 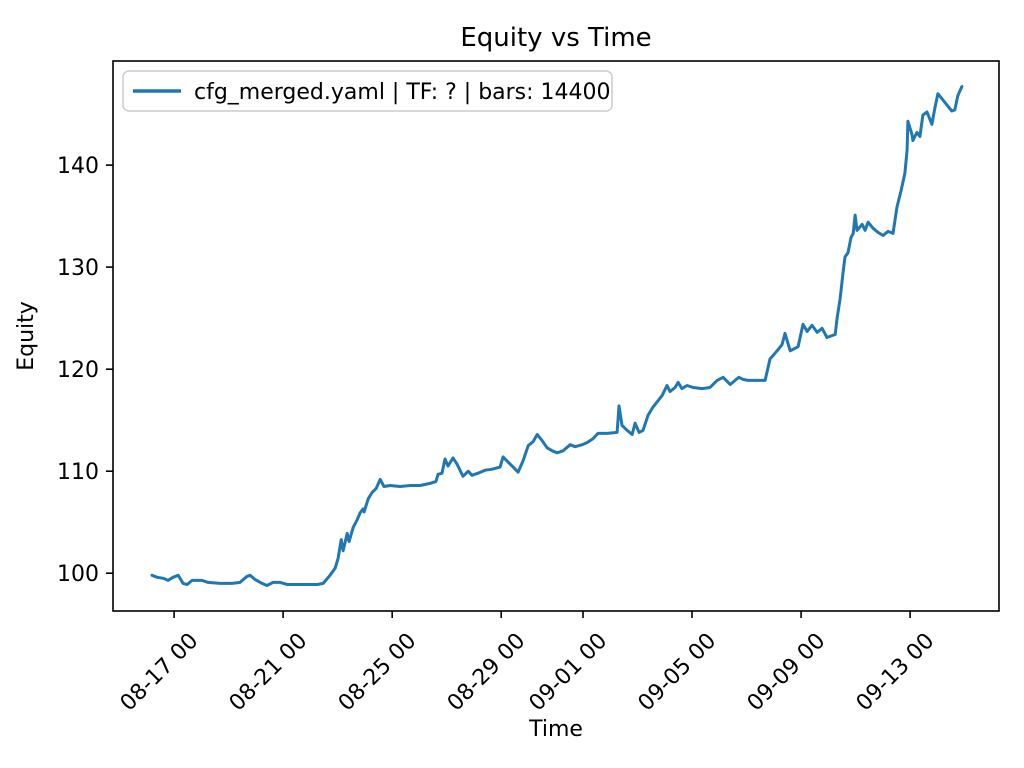 I want to click on x-tick-label: 08-17 00, so click(x=160, y=673).